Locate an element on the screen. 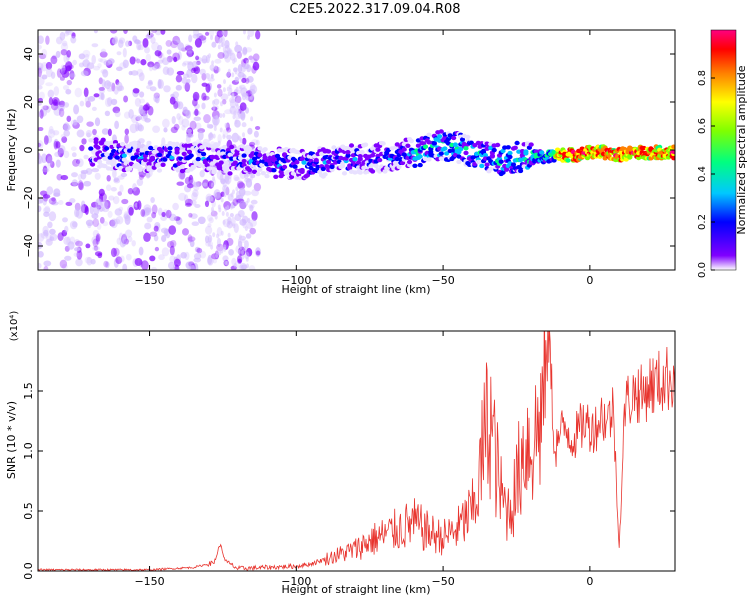 The height and width of the screenshot is (600, 750). y-tick-label: 40 is located at coordinates (28, 54).